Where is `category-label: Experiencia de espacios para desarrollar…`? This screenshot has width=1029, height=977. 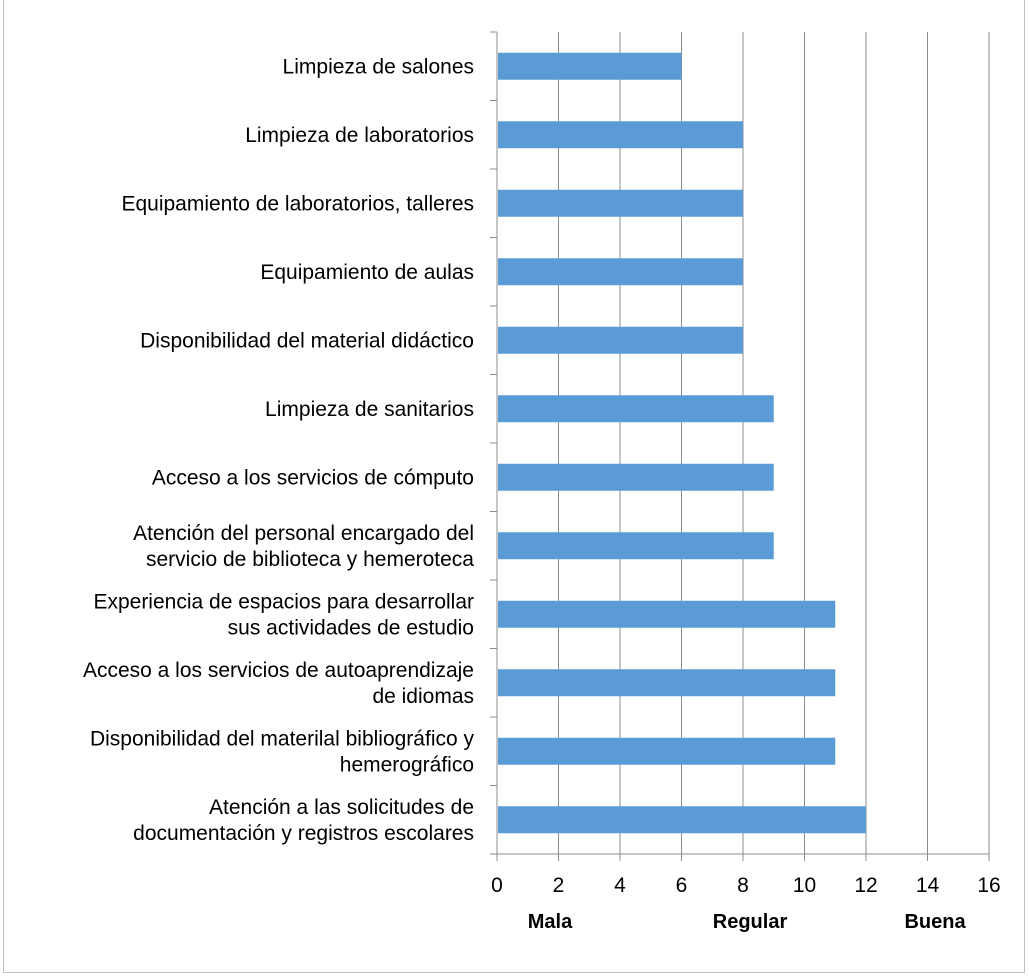 category-label: Experiencia de espacios para desarrollar… is located at coordinates (283, 614).